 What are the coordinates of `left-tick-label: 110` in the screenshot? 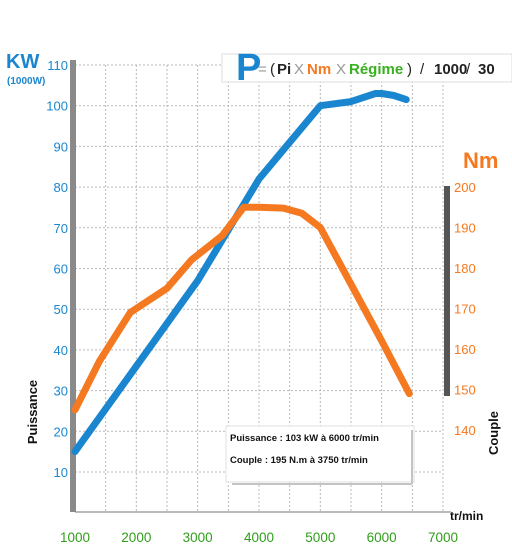 It's located at (57, 65).